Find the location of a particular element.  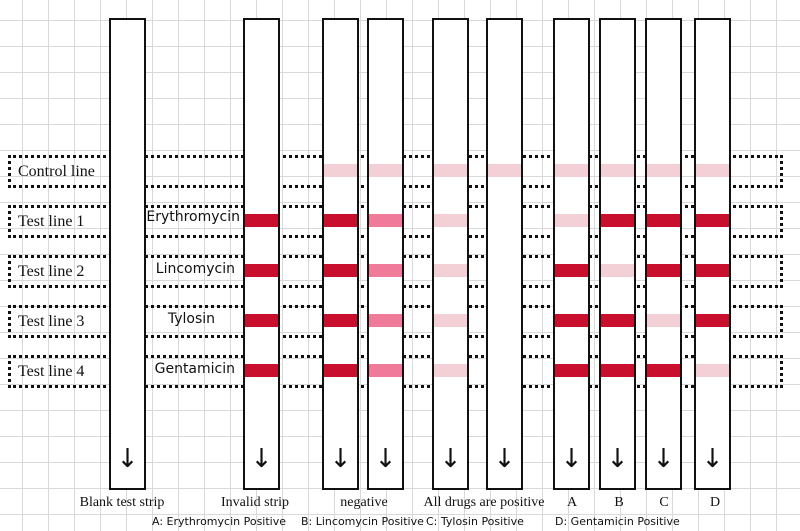

strip-label: D is located at coordinates (715, 502).